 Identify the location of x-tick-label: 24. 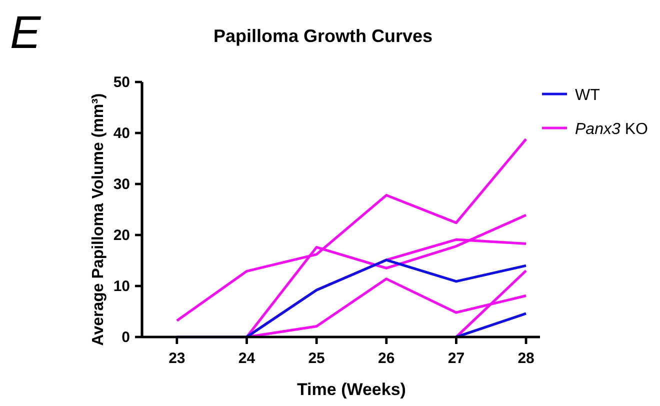
(247, 358).